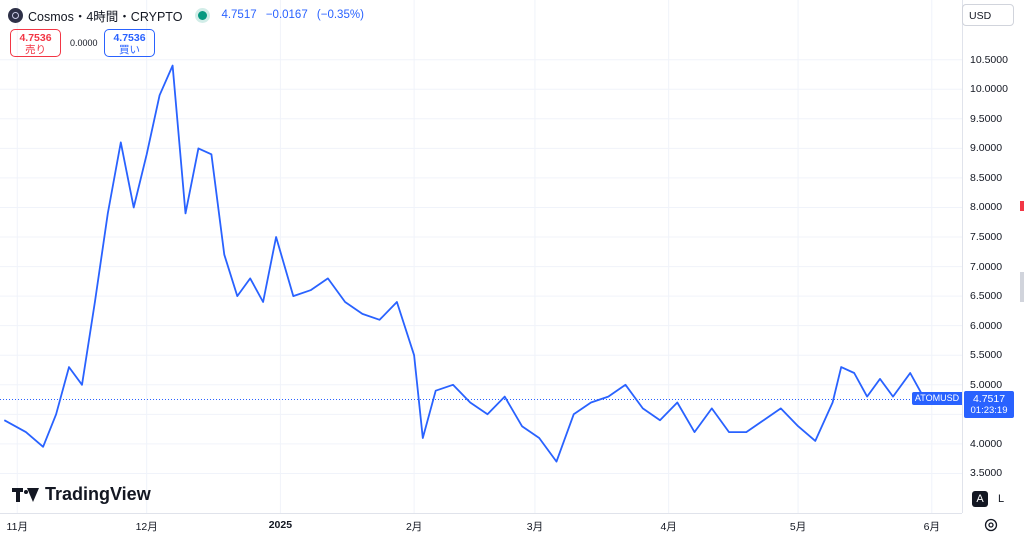 Image resolution: width=1024 pixels, height=541 pixels. I want to click on y-tick-label: 5.0000, so click(986, 384).